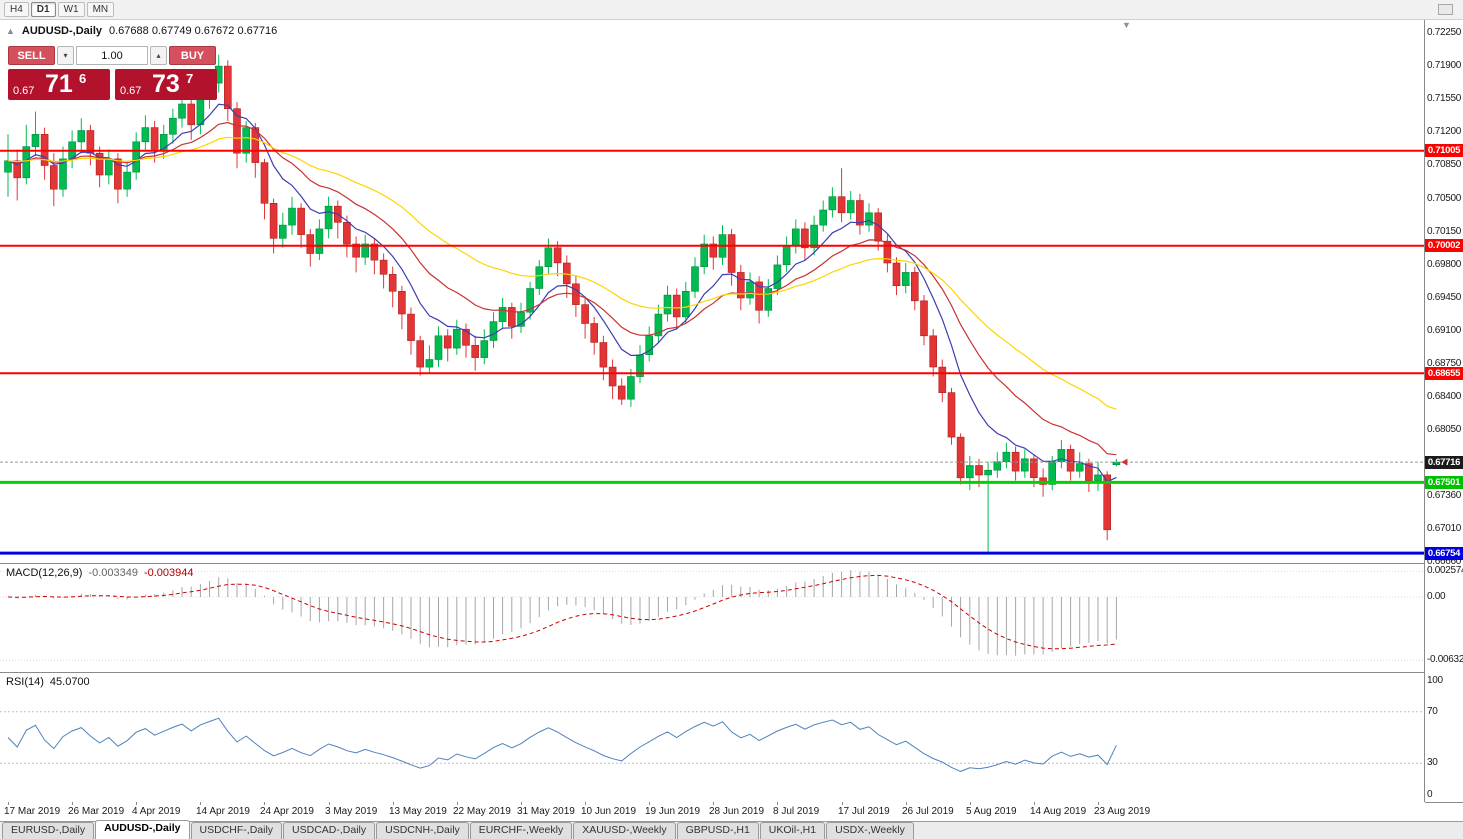 The height and width of the screenshot is (839, 1463). What do you see at coordinates (31, 55) in the screenshot?
I see `sell-button: SELL` at bounding box center [31, 55].